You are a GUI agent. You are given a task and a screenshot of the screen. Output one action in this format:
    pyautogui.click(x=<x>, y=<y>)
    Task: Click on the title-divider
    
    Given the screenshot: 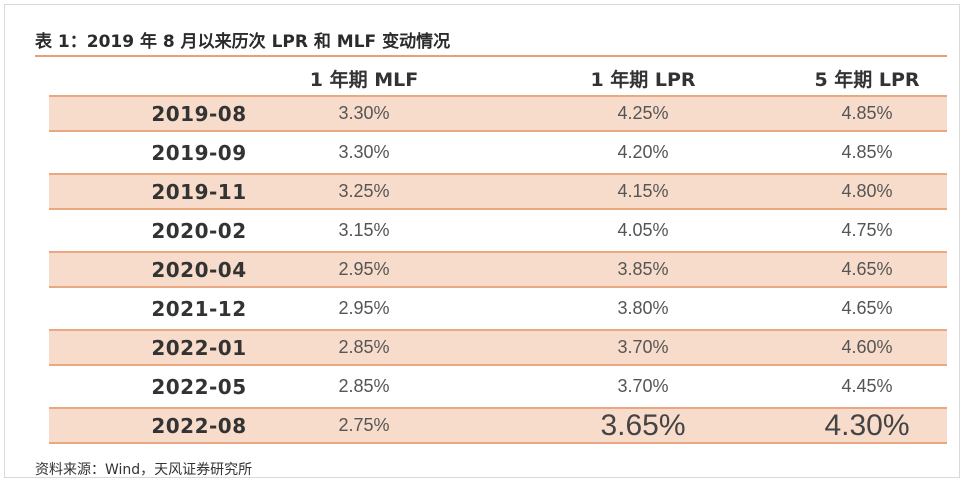 What is the action you would take?
    pyautogui.click(x=491, y=56)
    